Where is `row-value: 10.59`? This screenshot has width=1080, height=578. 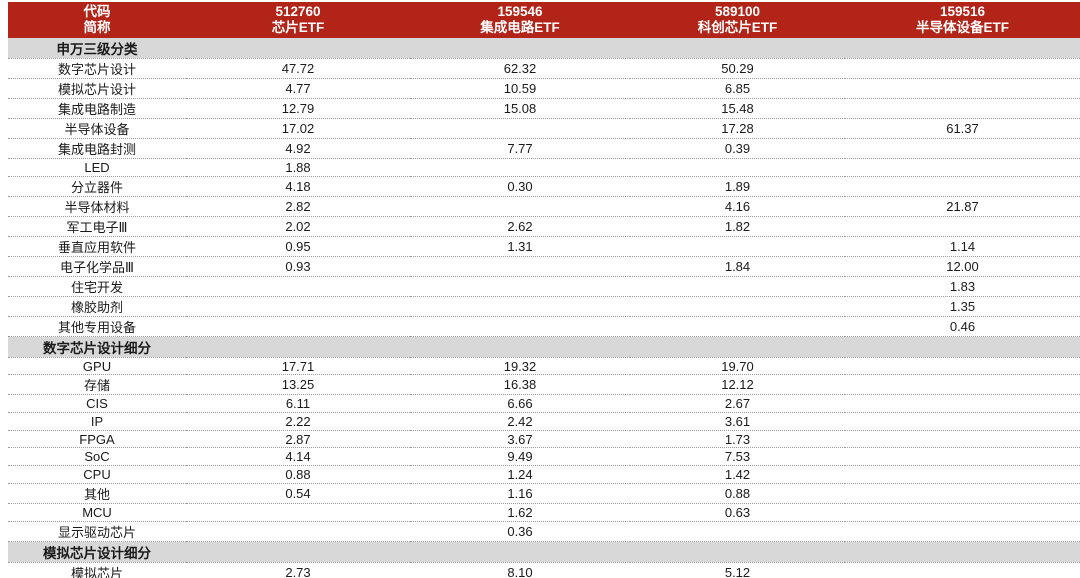 row-value: 10.59 is located at coordinates (520, 88).